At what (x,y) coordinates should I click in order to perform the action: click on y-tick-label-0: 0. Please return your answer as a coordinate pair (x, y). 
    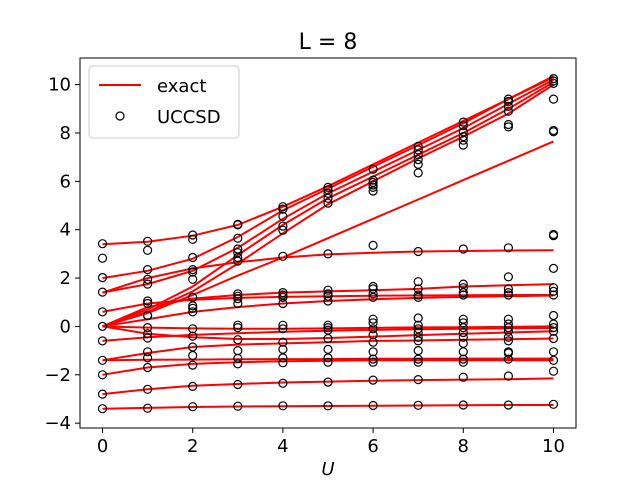
    Looking at the image, I should click on (65, 326).